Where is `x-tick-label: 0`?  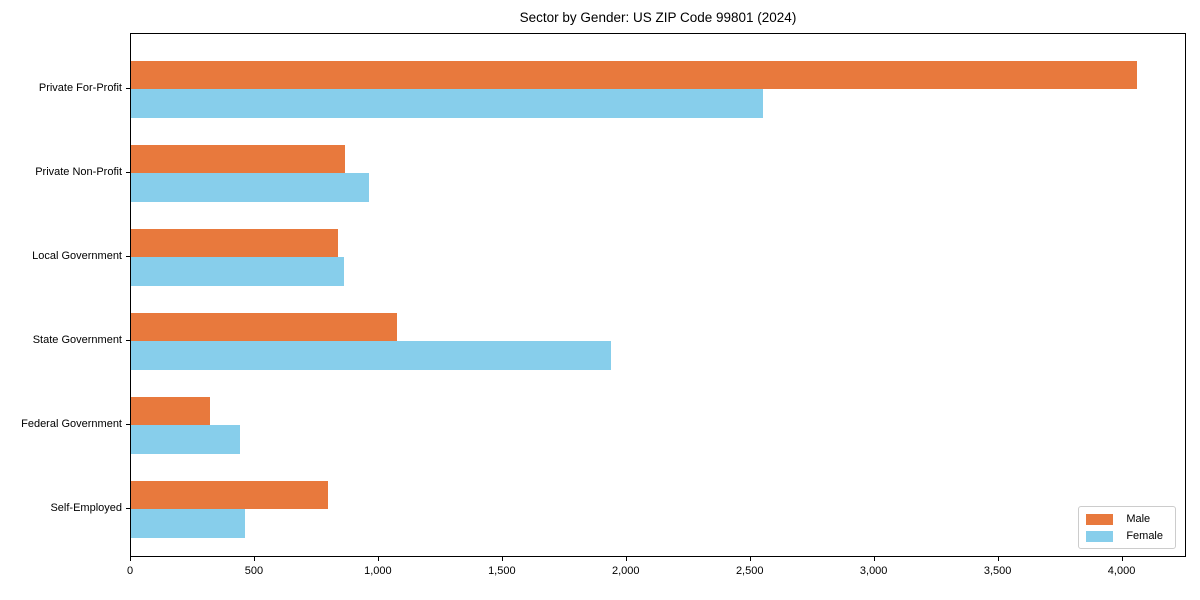 x-tick-label: 0 is located at coordinates (130, 571).